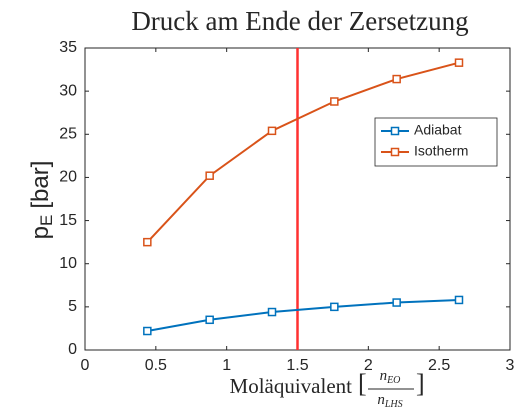  Describe the element at coordinates (226, 365) in the screenshot. I see `x-tick-label: 1` at that location.